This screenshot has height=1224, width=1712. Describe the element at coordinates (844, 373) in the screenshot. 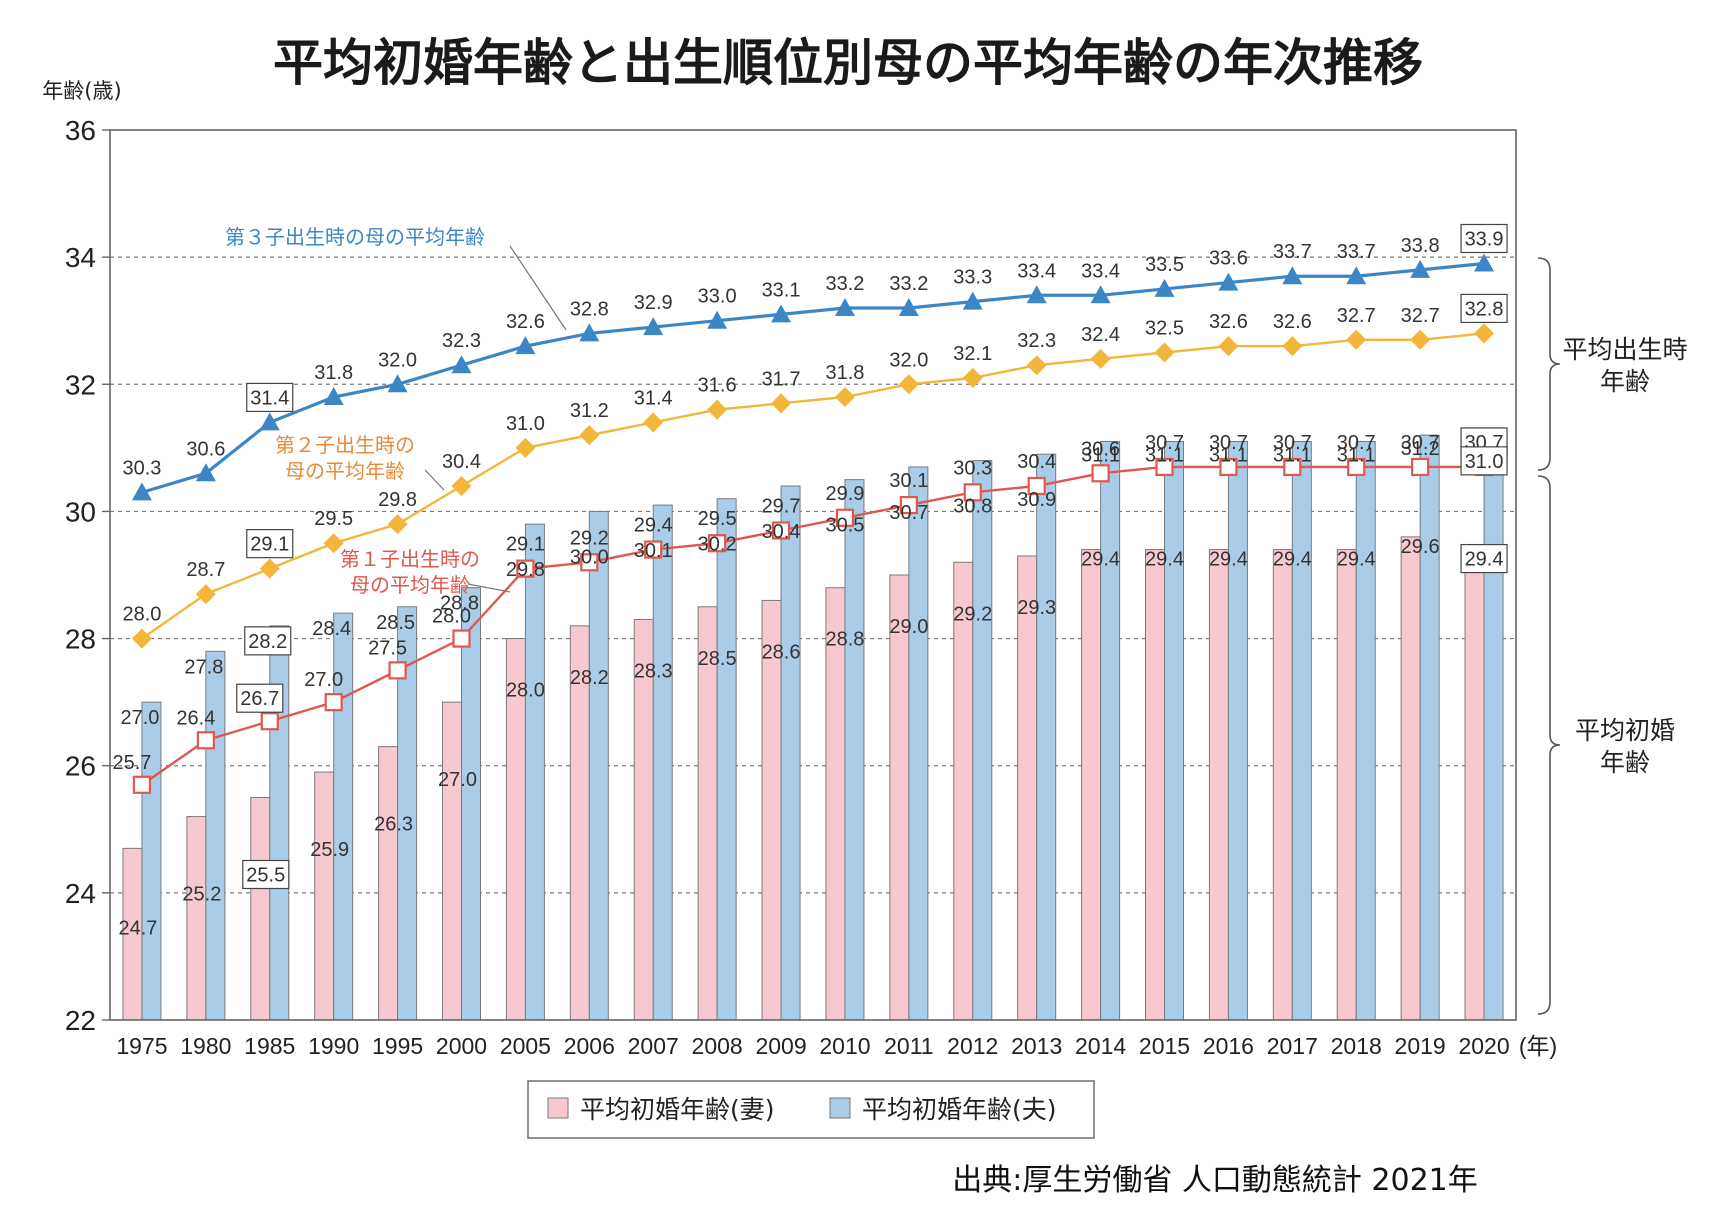

I see `data-label-second-child: 31.8` at that location.